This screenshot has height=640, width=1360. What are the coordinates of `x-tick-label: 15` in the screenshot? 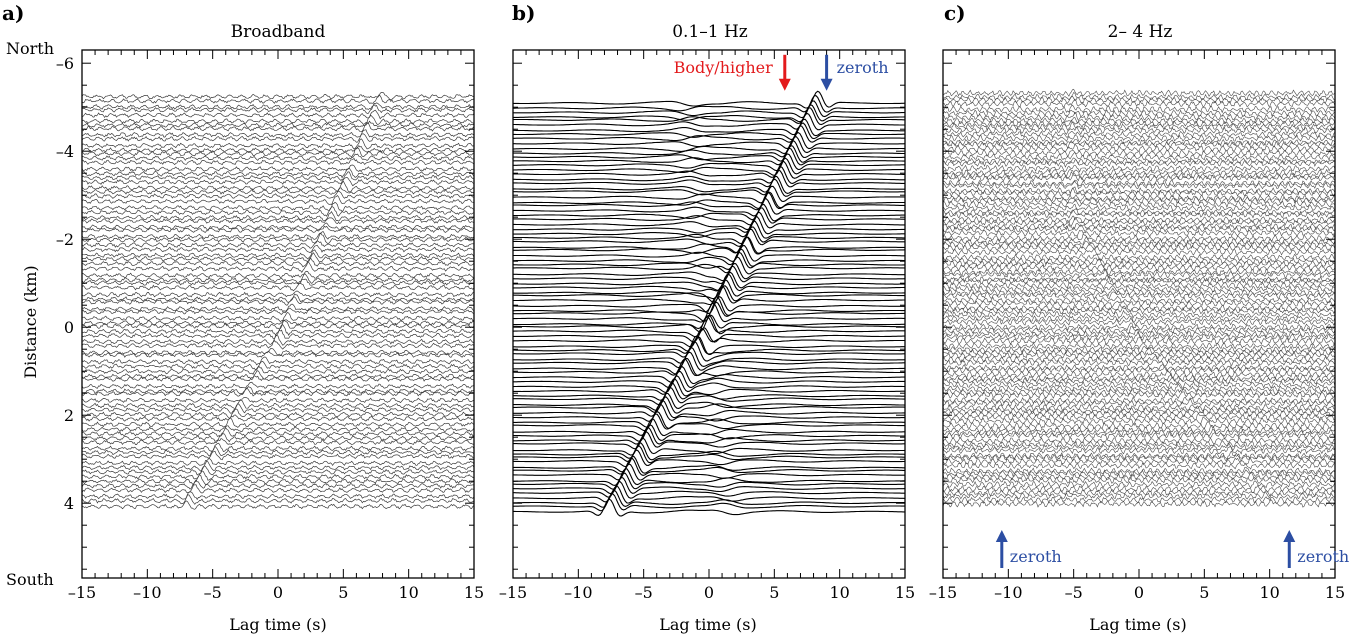 It's located at (474, 592).